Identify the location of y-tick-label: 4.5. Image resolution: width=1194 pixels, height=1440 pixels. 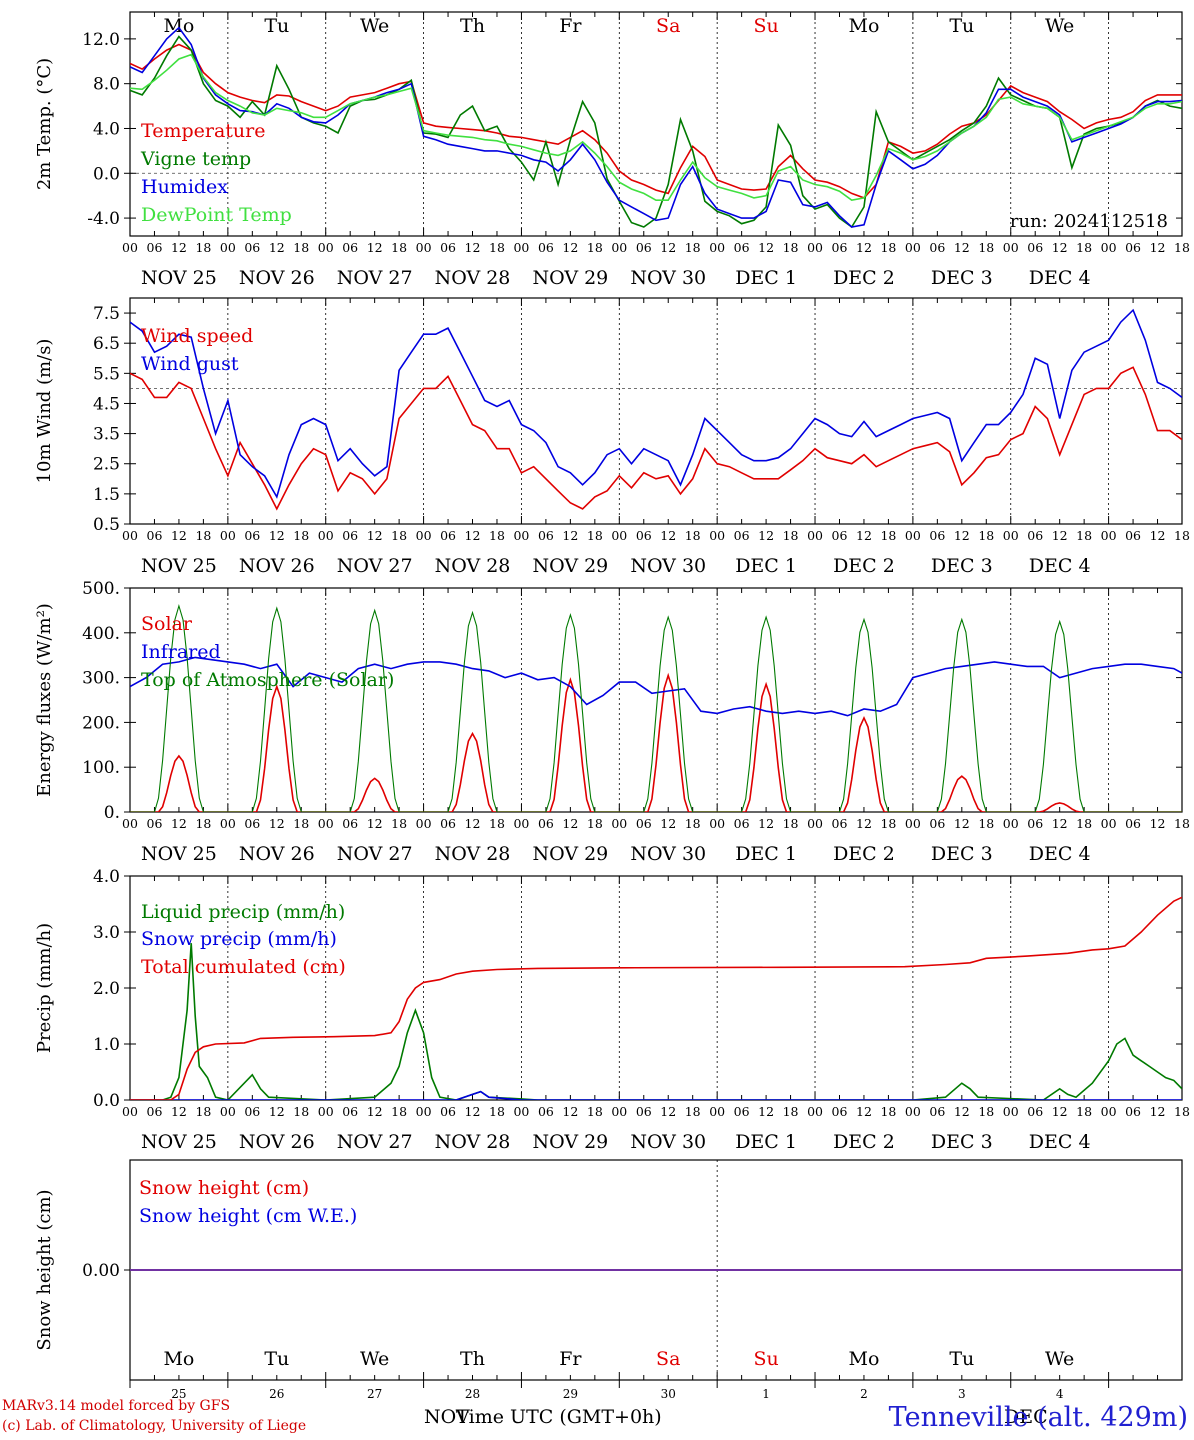
(106, 404).